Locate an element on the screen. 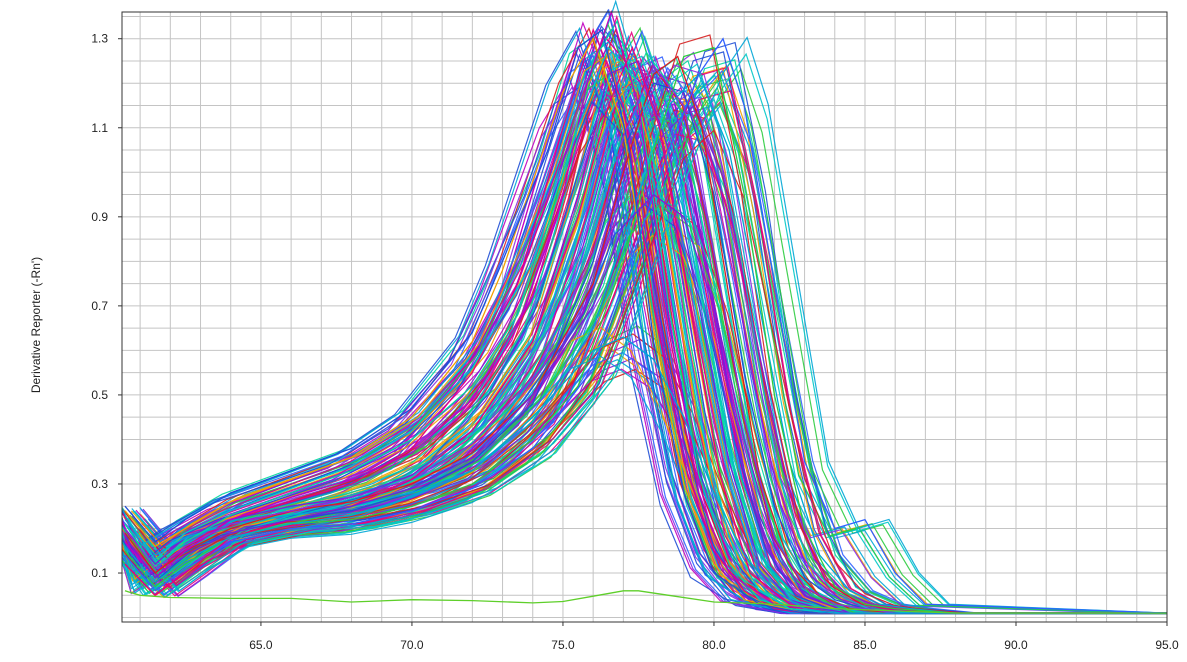 Image resolution: width=1187 pixels, height=662 pixels. x-axis-ticks: 65.0 70.0 75.0 80.0 85.0 90.0 95.0 is located at coordinates (714, 637).